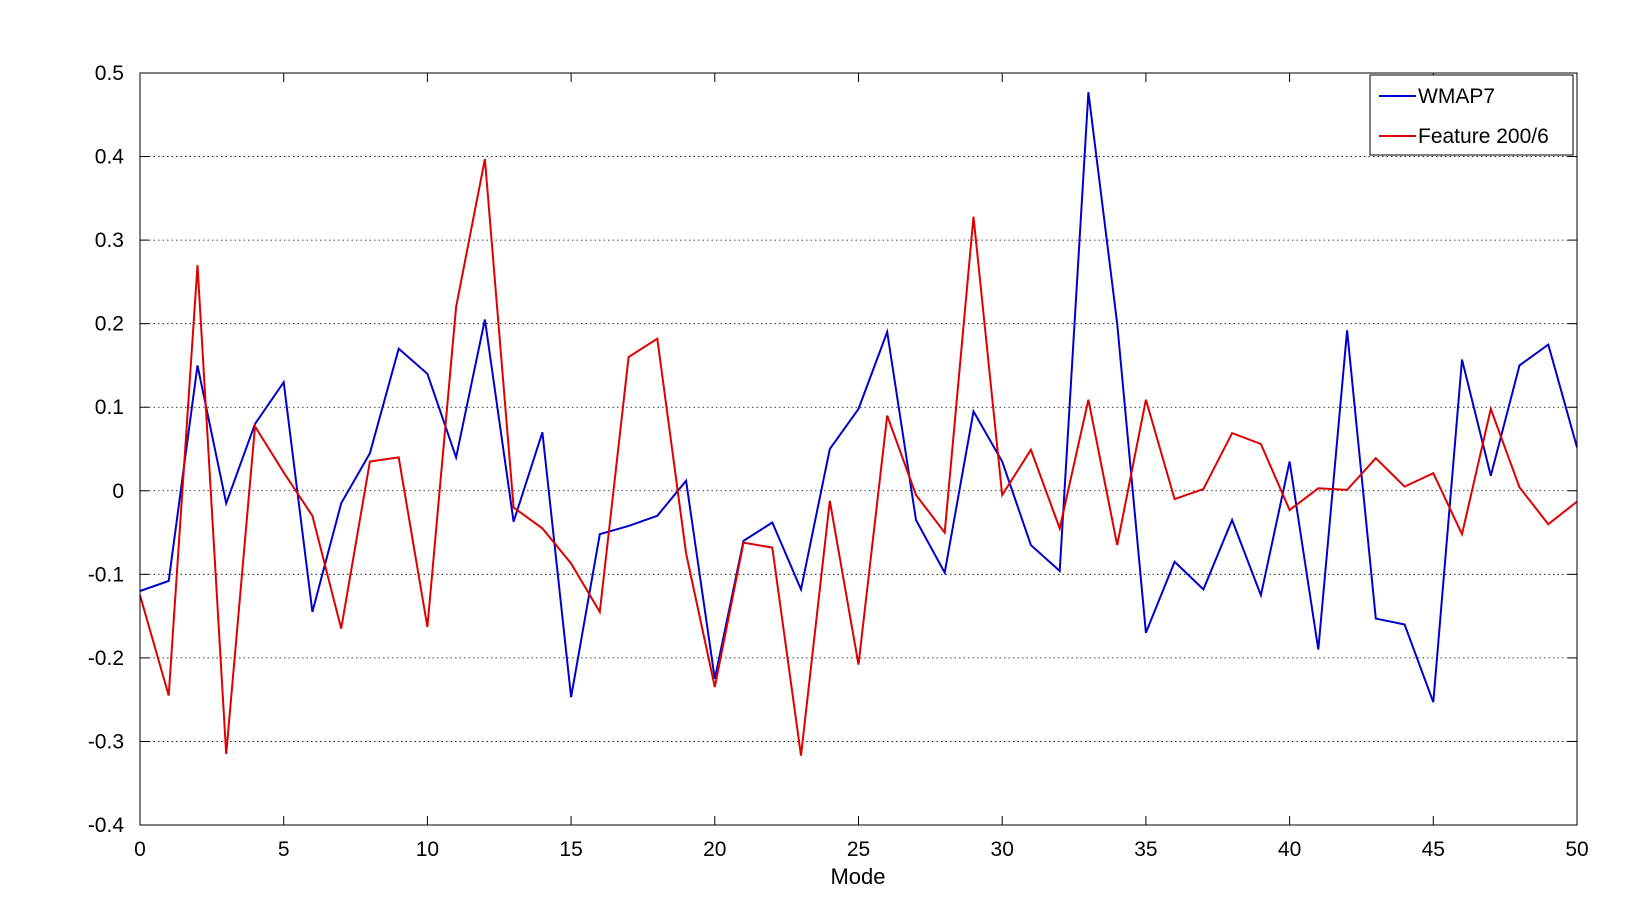  I want to click on x-tick-label: 50, so click(1576, 849).